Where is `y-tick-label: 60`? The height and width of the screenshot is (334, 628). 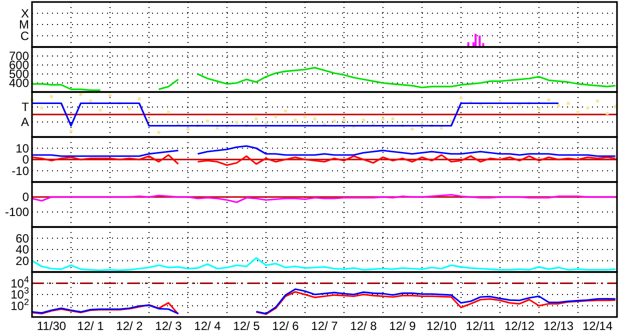 y-tick-label: 60 is located at coordinates (23, 238).